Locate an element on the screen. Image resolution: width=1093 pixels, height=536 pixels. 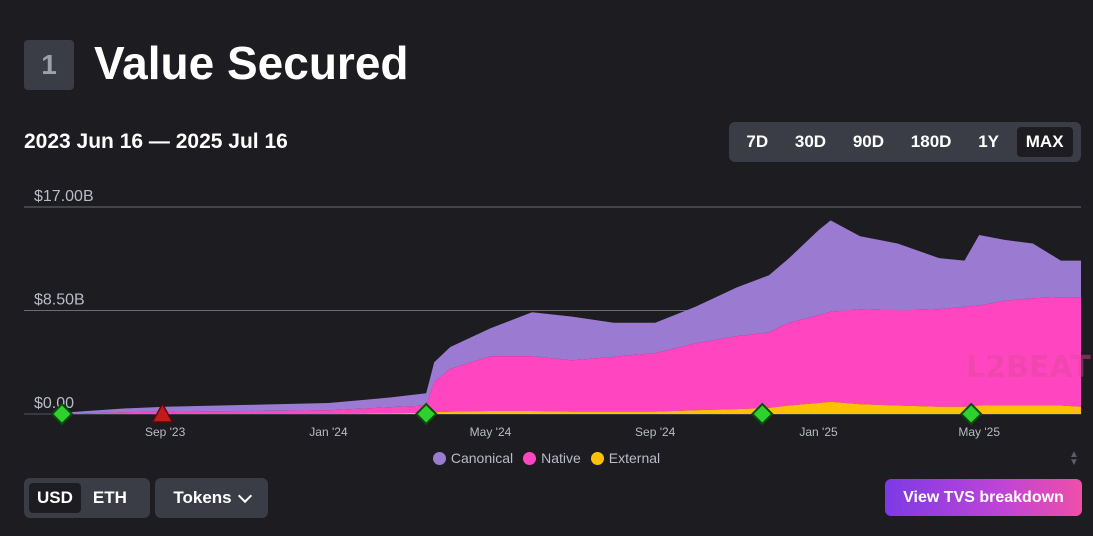
legend-item-external: External is located at coordinates (625, 458).